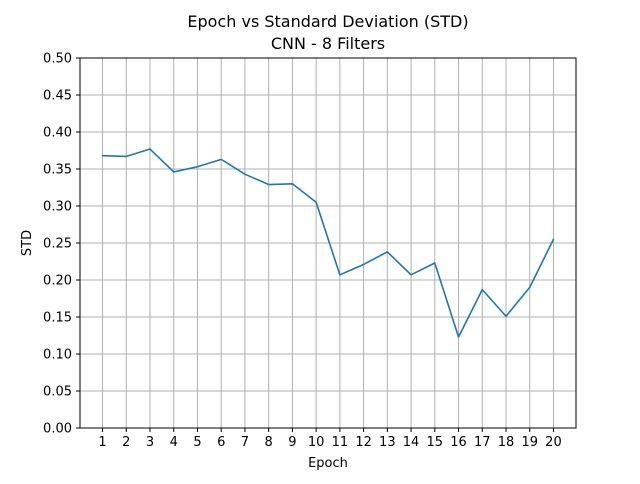 The width and height of the screenshot is (640, 484). I want to click on x-axis-ticks: 1 2 3 4 5 6 7 8 9 10 11 12 13 14 15 16 17 18 19 20, so click(330, 439).